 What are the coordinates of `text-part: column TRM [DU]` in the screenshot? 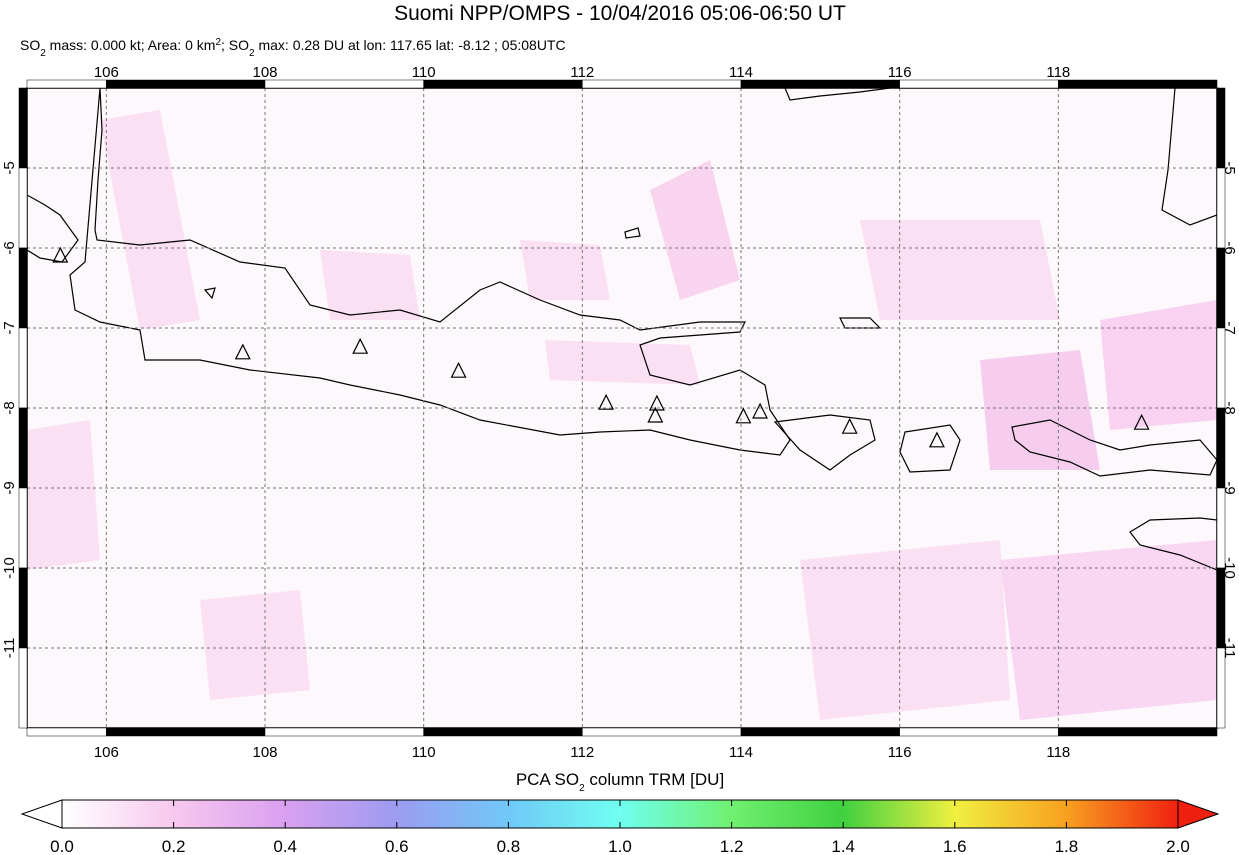 It's located at (655, 779).